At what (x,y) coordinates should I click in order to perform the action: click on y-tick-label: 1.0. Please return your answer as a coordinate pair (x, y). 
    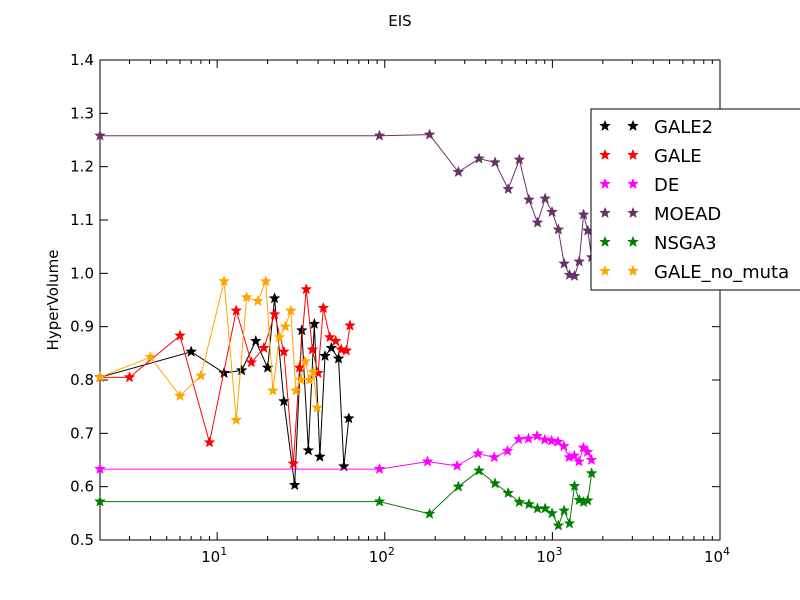
    Looking at the image, I should click on (82, 273).